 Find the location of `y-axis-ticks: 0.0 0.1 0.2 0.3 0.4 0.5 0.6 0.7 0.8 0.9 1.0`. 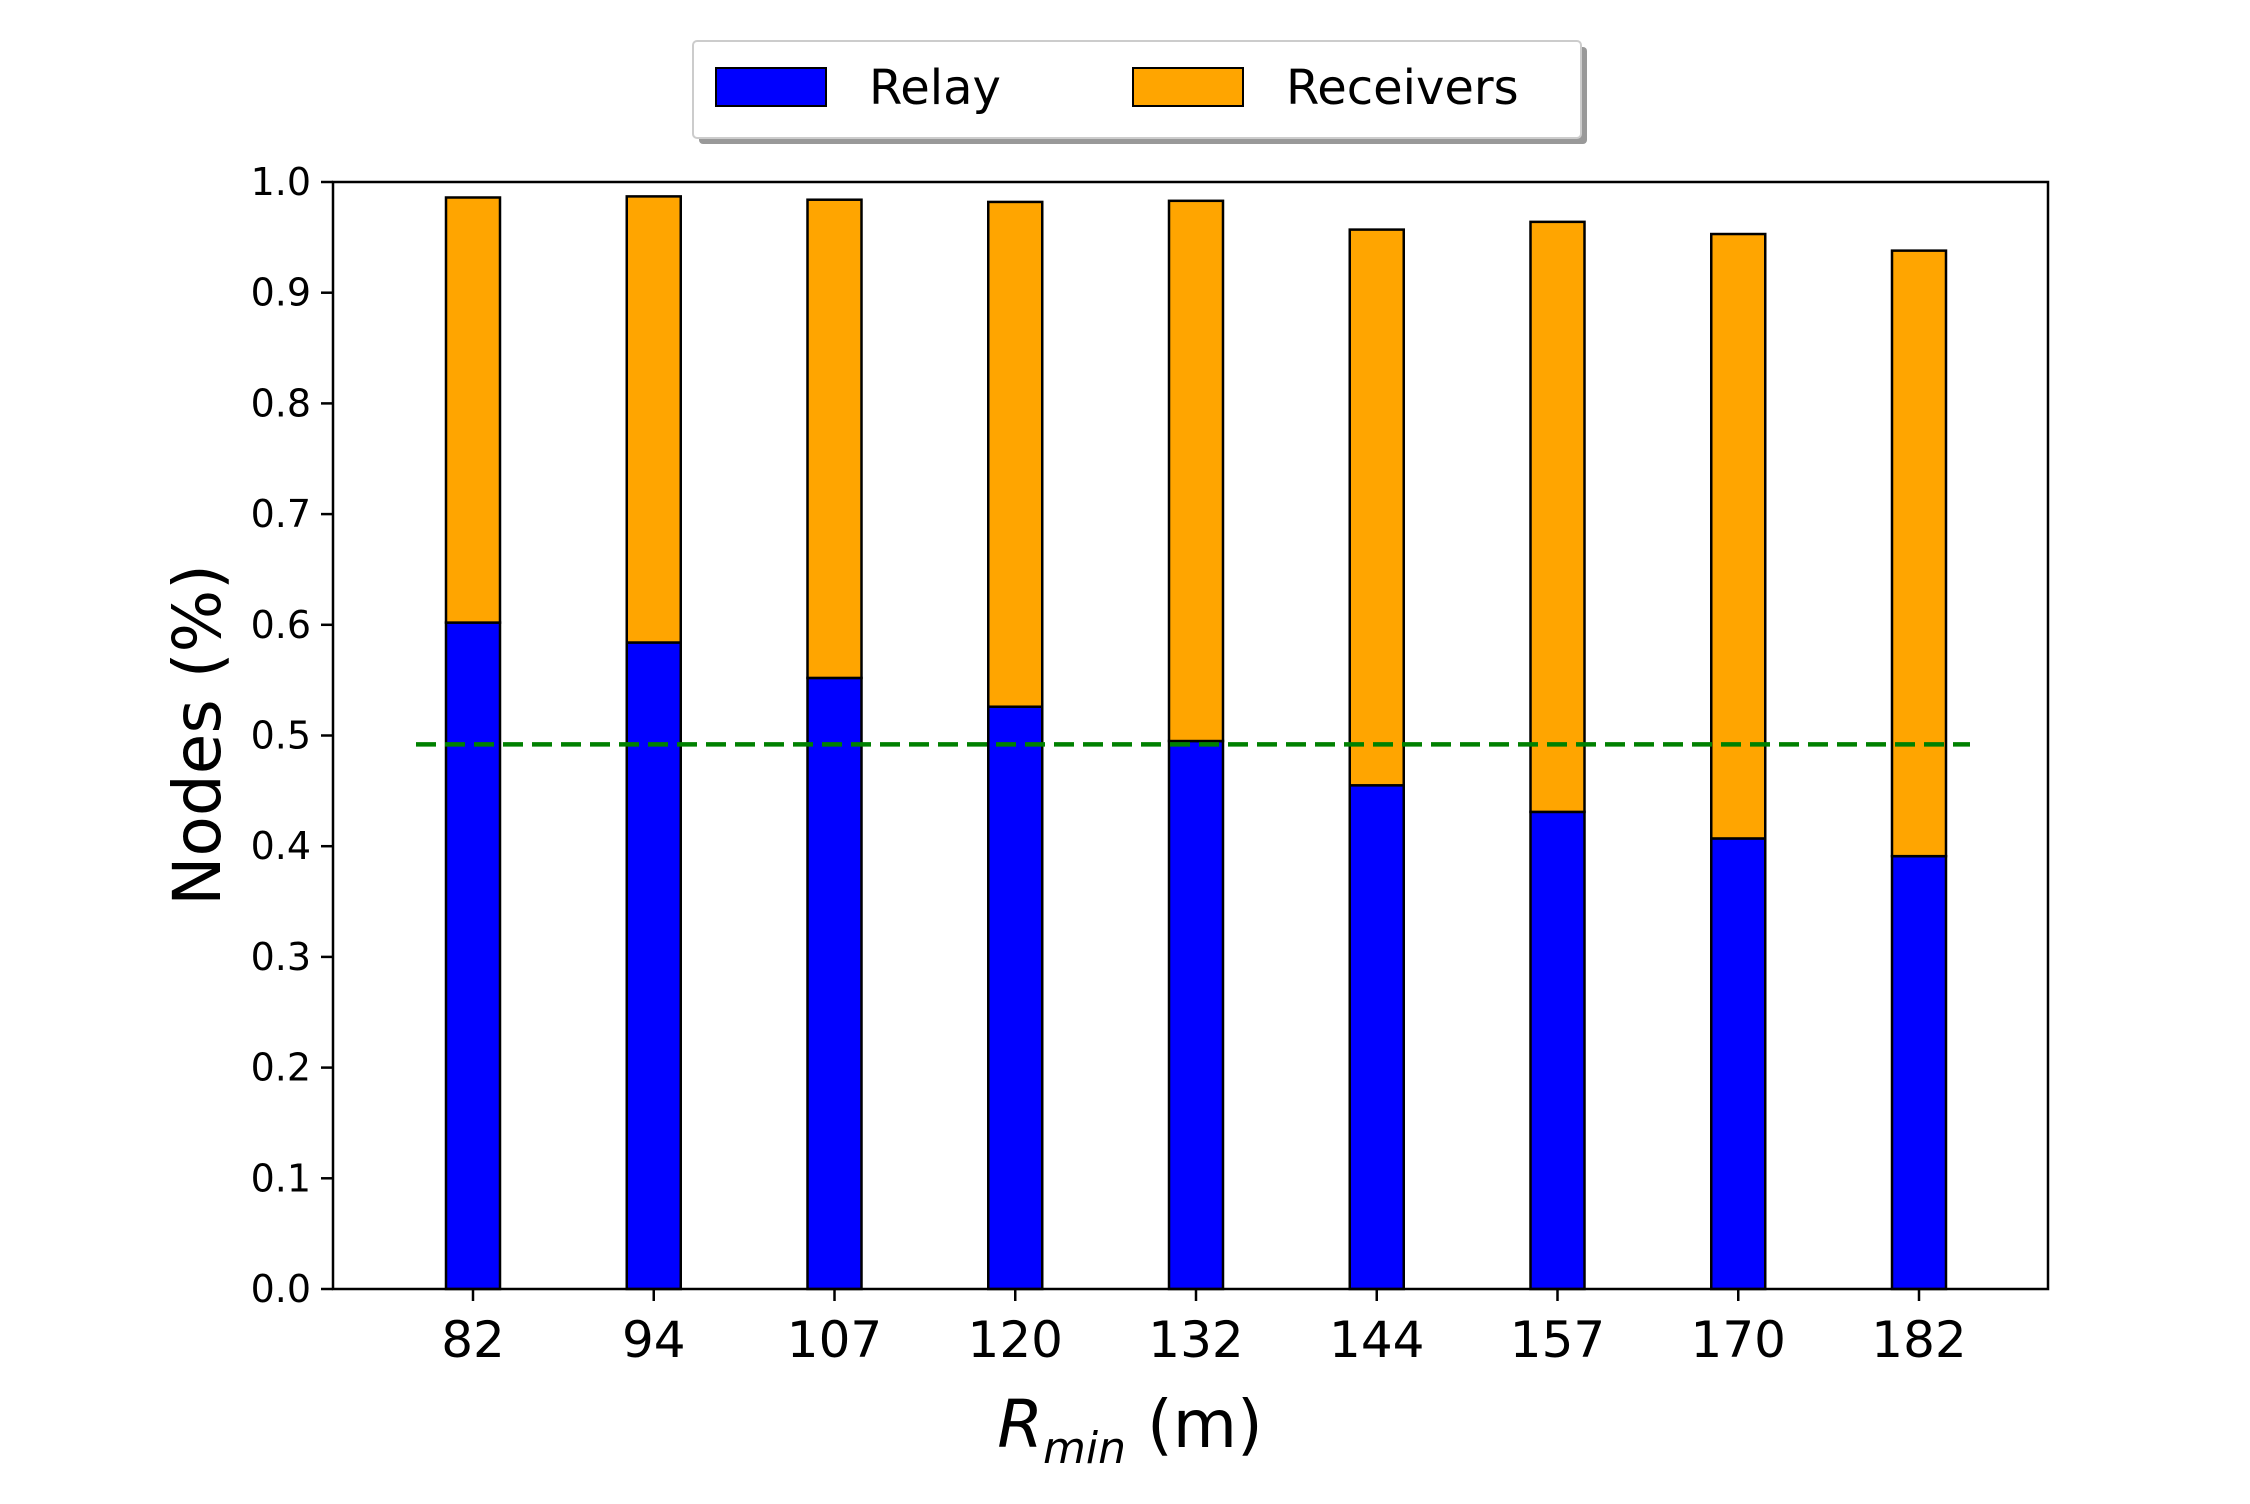

y-axis-ticks: 0.0 0.1 0.2 0.3 0.4 0.5 0.6 0.7 0.8 0.9 1.0 is located at coordinates (292, 735).